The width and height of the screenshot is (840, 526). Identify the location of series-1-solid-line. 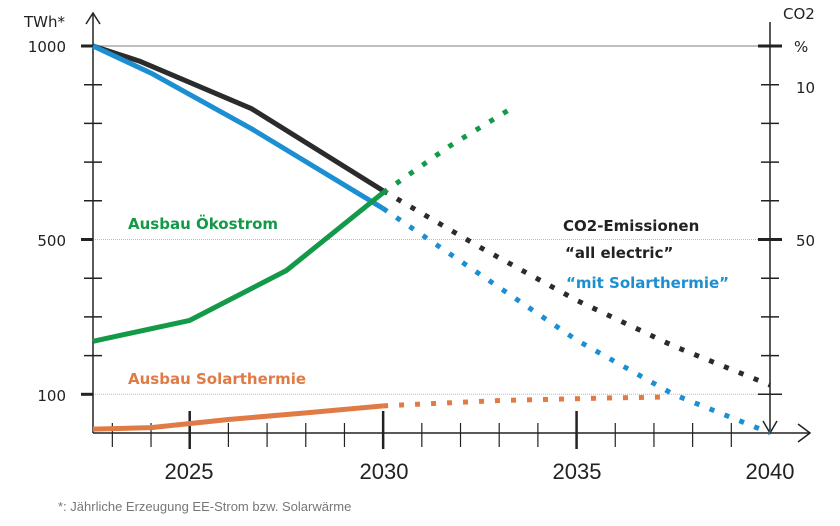
(238, 127).